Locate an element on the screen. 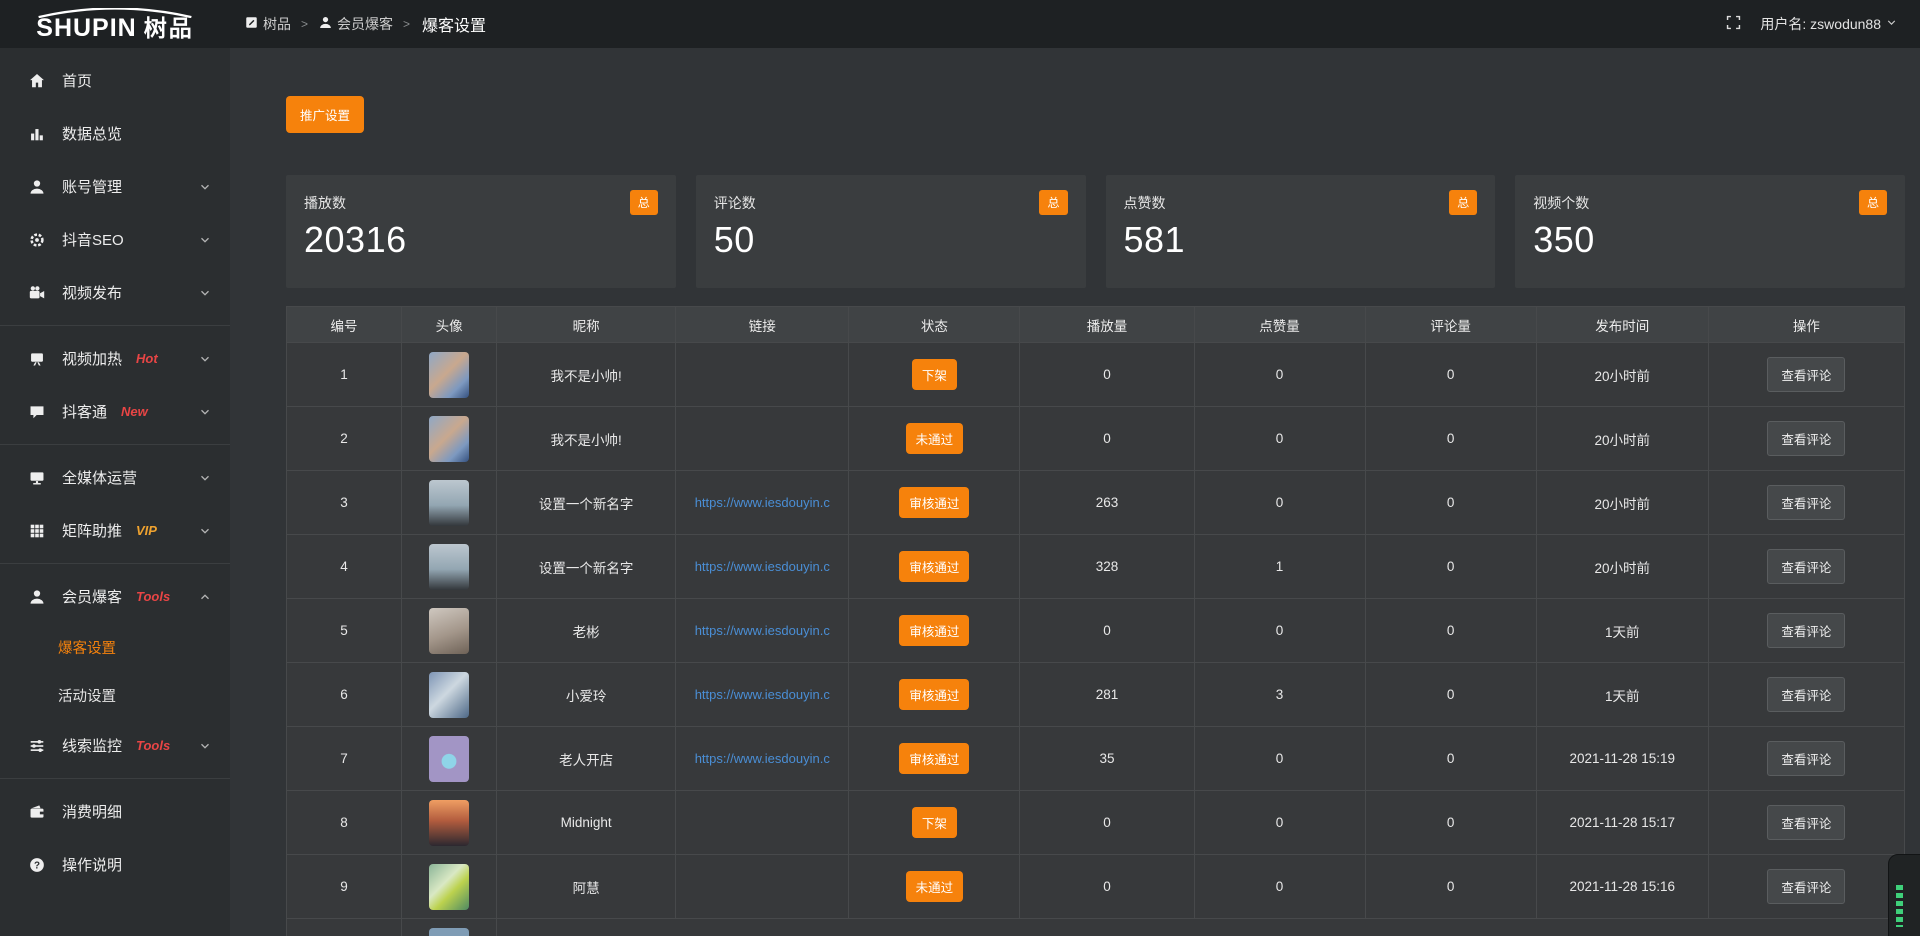  cell-time: 2021-11-28 15:17 is located at coordinates (1622, 822).